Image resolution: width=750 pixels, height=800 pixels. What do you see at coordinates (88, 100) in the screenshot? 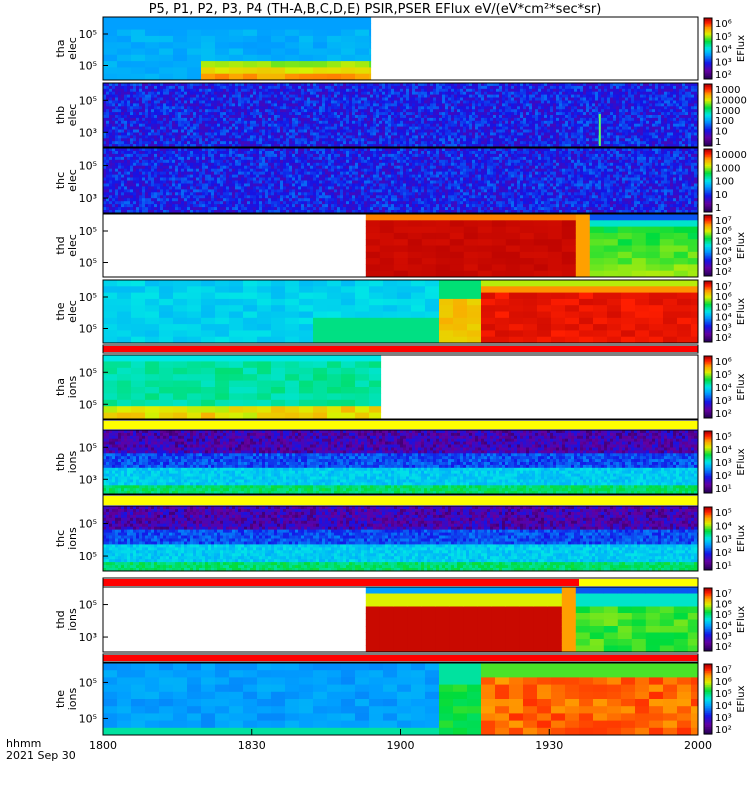
I see `y-tick-label: 10⁵` at bounding box center [88, 100].